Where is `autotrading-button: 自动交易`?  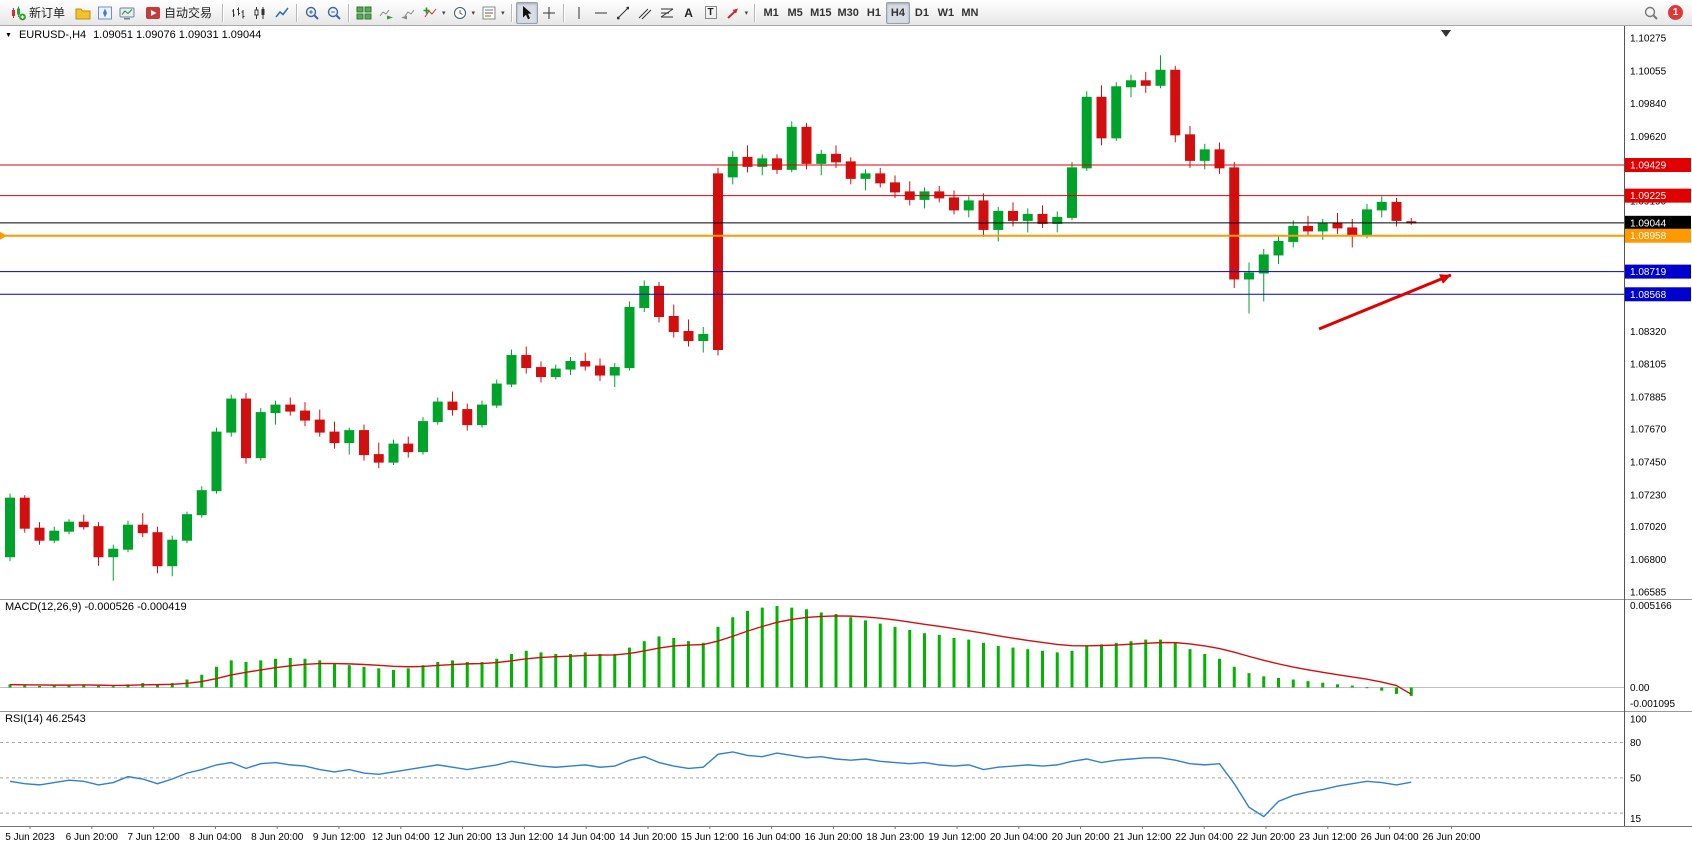 autotrading-button: 自动交易 is located at coordinates (178, 13).